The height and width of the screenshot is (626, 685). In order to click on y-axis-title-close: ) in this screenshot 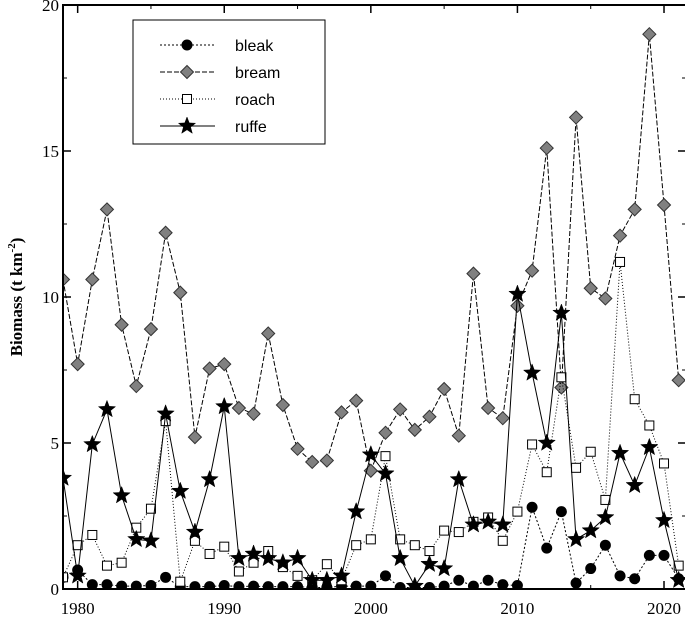, I will do `click(16, 241)`.